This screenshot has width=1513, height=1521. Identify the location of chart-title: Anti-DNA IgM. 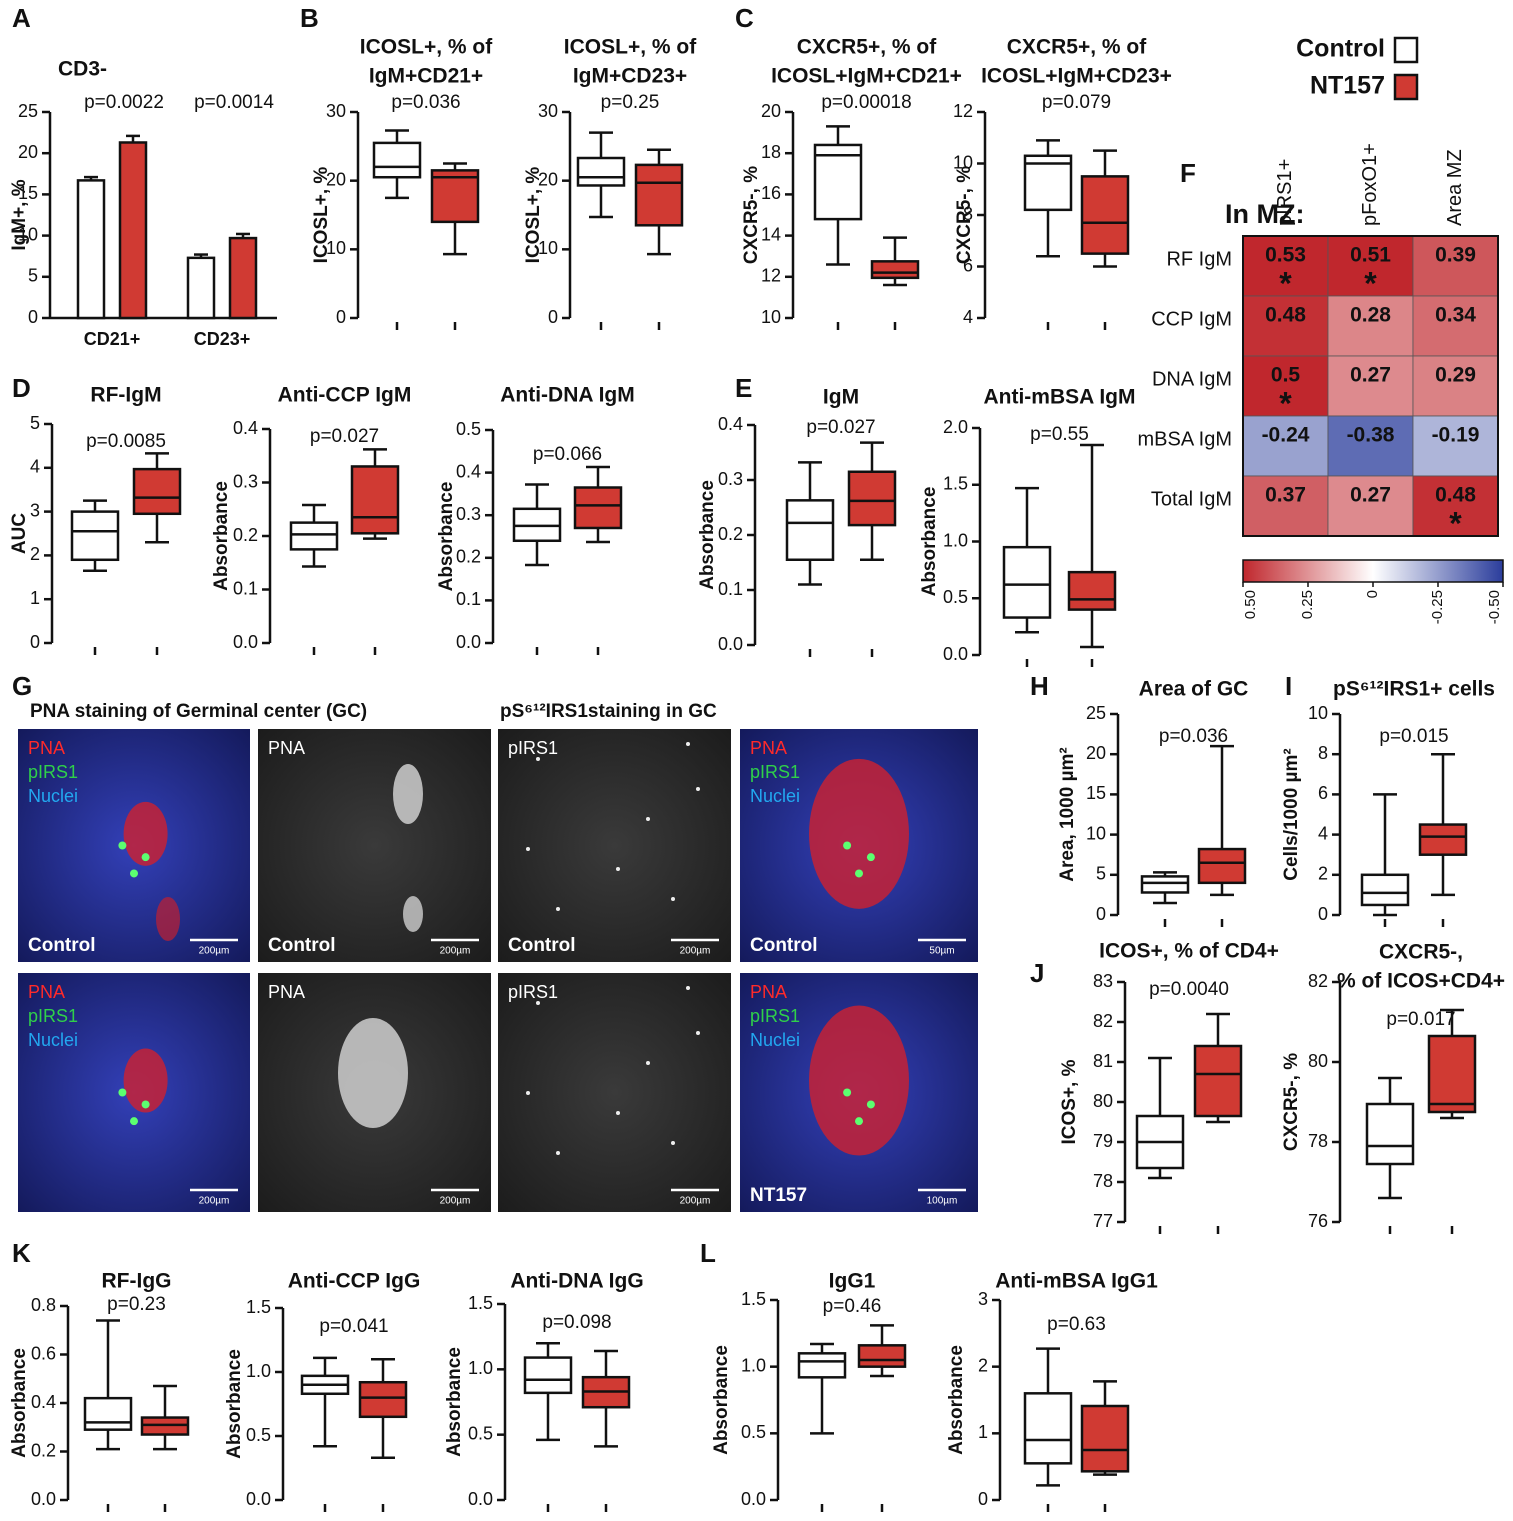
(567, 395).